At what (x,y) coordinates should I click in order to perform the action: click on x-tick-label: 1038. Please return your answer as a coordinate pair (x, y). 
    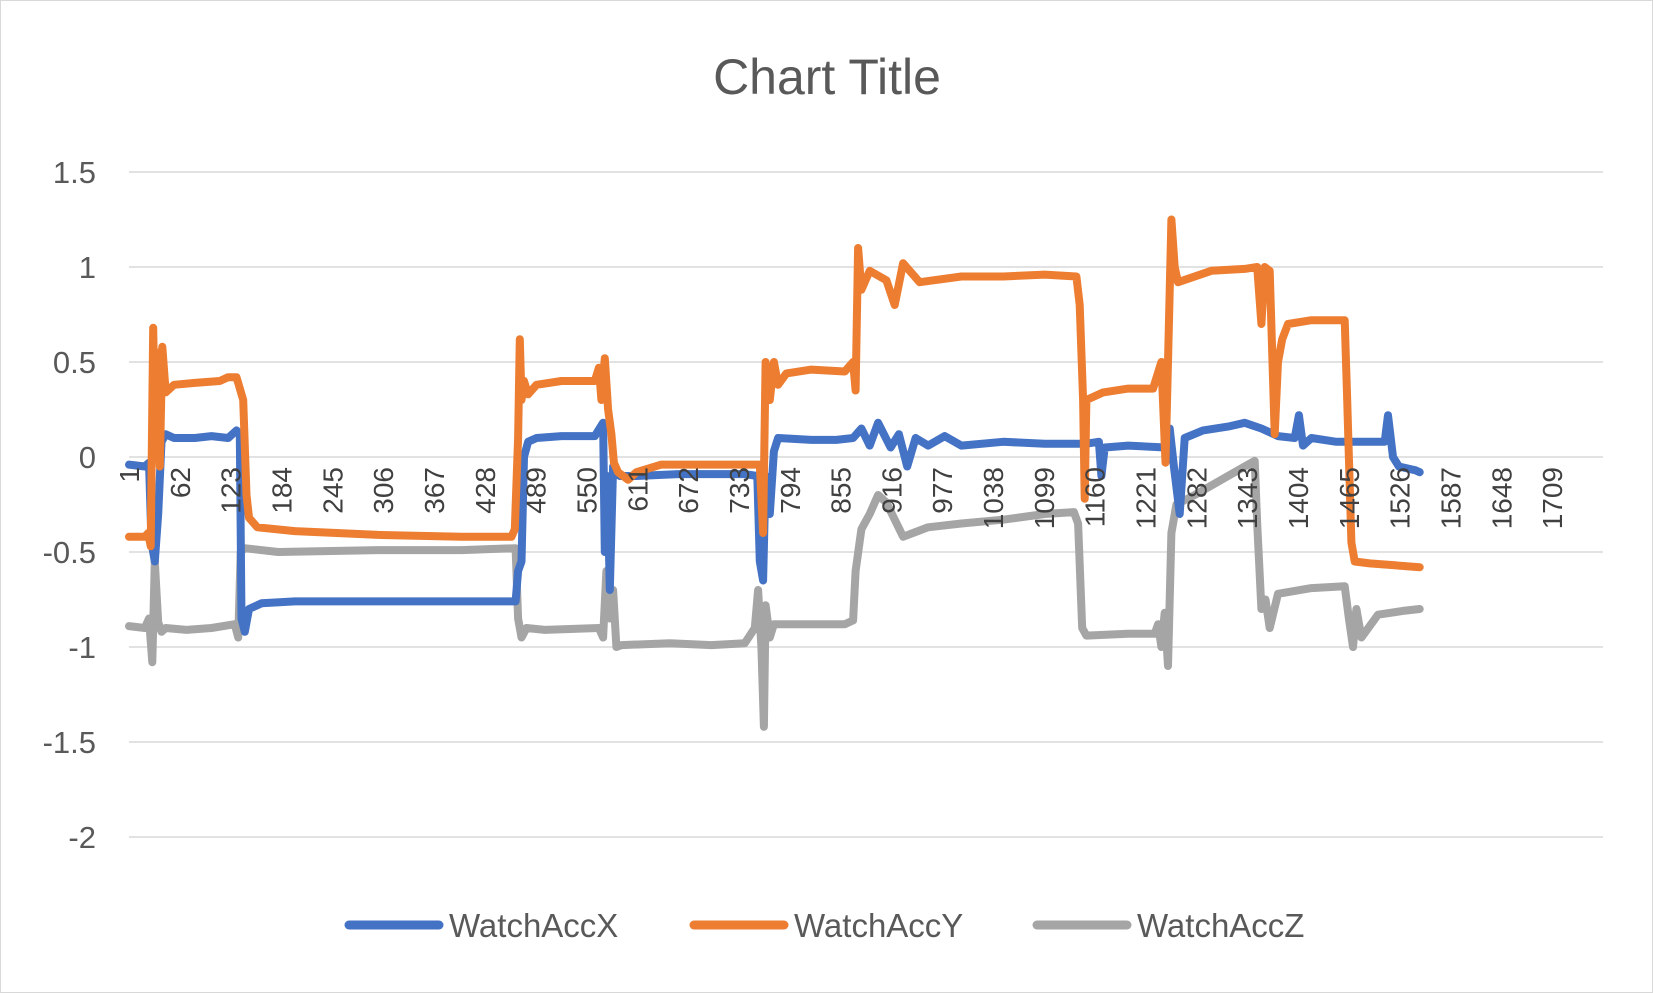
    Looking at the image, I should click on (993, 498).